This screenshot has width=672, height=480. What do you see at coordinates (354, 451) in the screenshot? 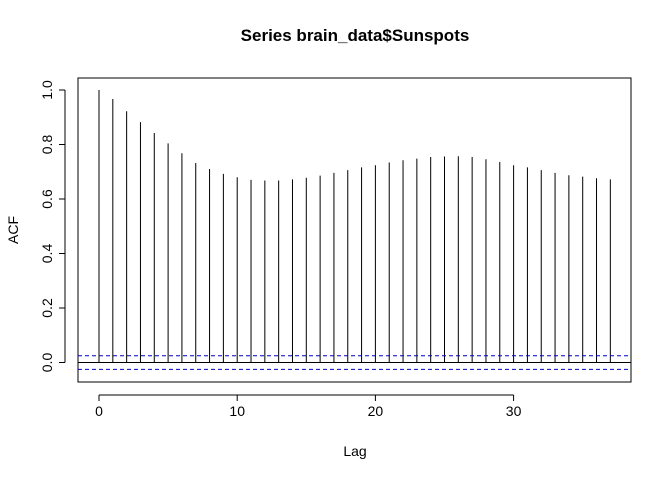
I see `x-axis-label: Lag` at bounding box center [354, 451].